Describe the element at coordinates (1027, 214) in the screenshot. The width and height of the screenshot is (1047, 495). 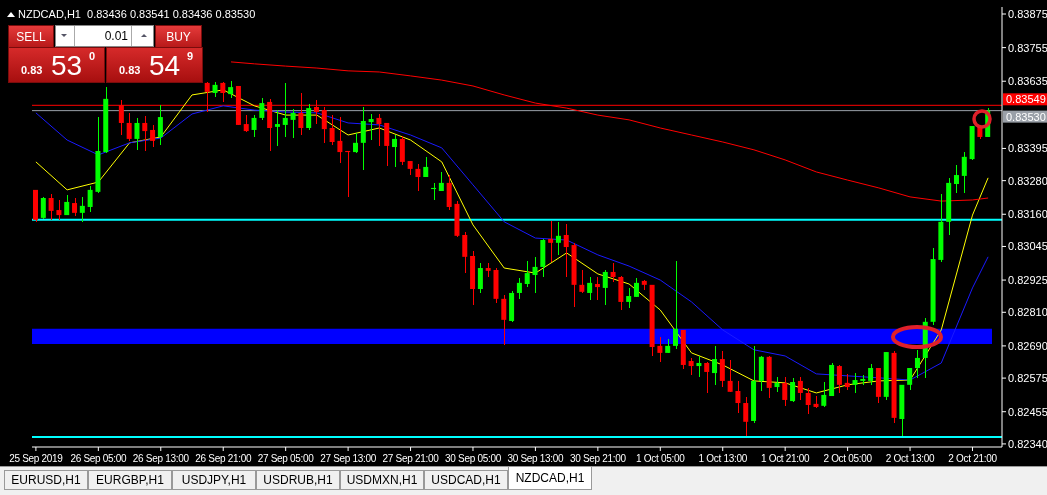
I see `y-tick-label: 0.83160` at that location.